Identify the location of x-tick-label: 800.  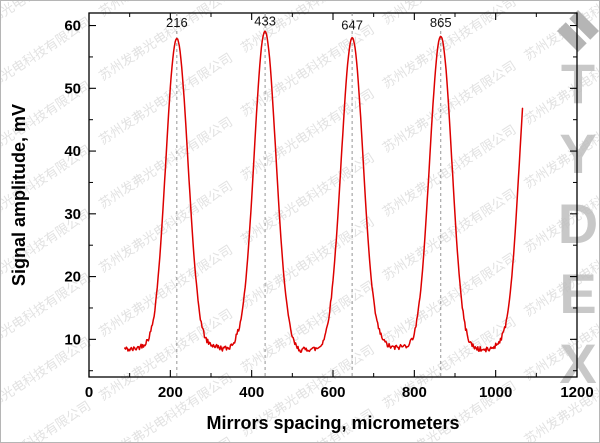
(414, 392).